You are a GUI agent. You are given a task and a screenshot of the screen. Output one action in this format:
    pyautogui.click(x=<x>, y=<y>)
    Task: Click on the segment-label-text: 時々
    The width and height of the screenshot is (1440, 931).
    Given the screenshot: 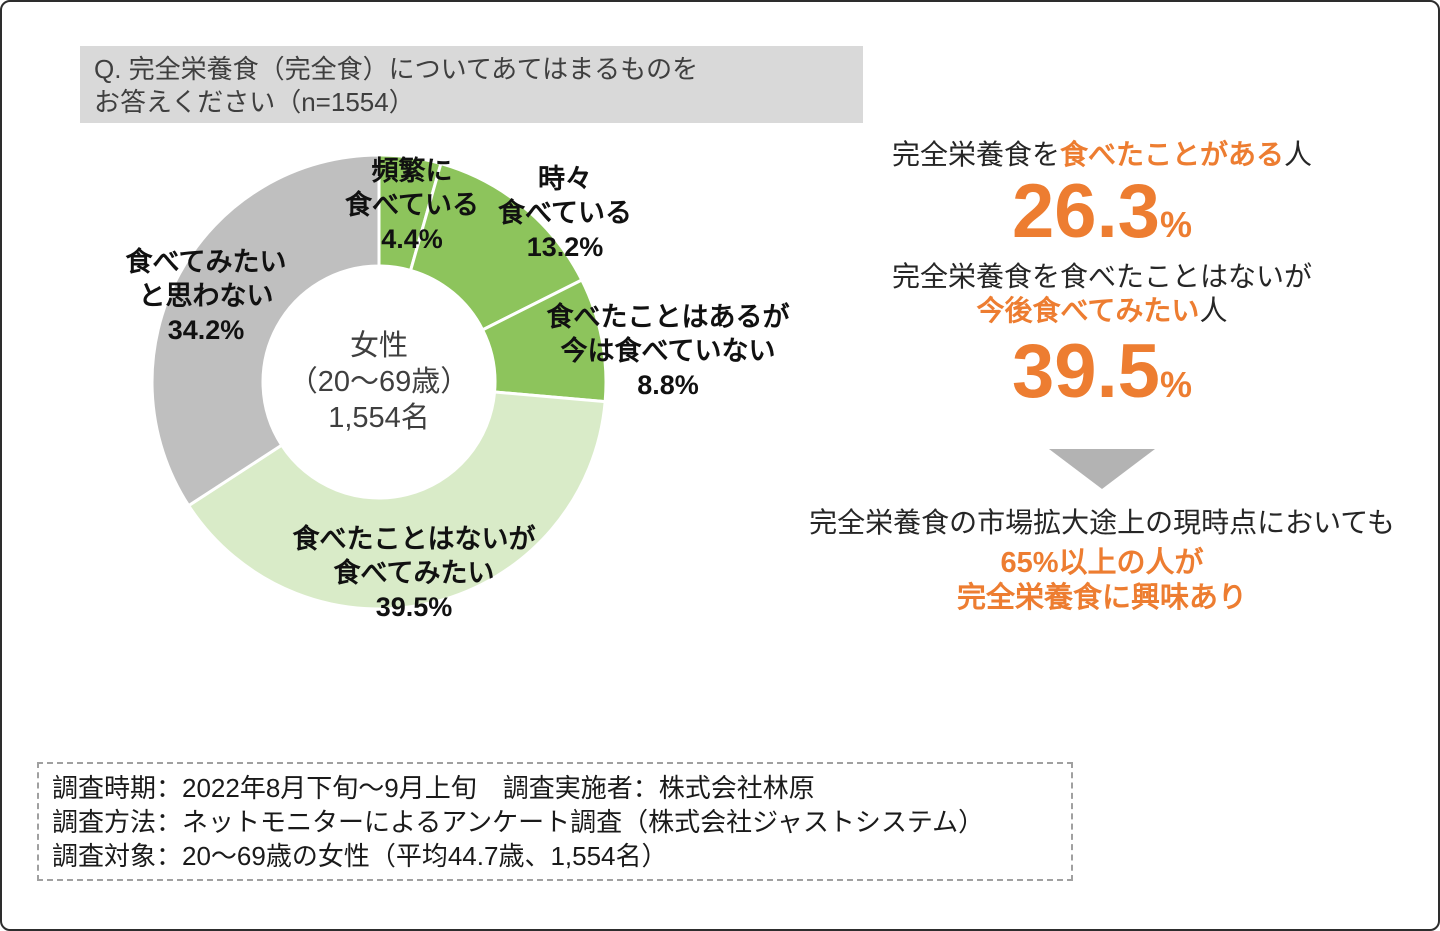 What is the action you would take?
    pyautogui.click(x=564, y=179)
    